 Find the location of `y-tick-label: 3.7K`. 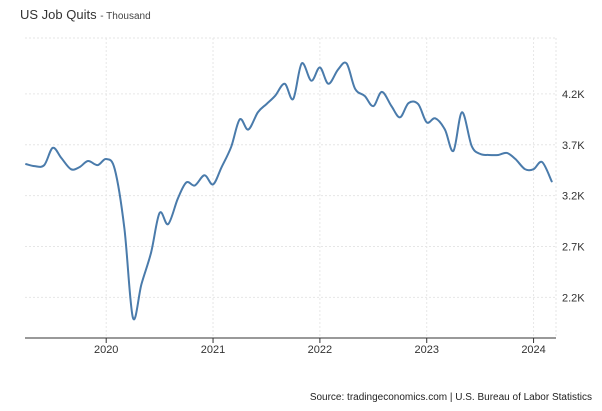

y-tick-label: 3.7K is located at coordinates (573, 146).